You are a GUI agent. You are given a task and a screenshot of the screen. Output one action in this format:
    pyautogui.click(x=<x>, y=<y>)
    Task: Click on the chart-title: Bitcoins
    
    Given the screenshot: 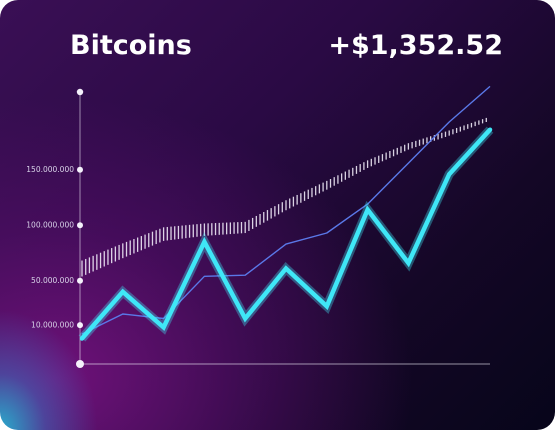 What is the action you would take?
    pyautogui.click(x=131, y=45)
    